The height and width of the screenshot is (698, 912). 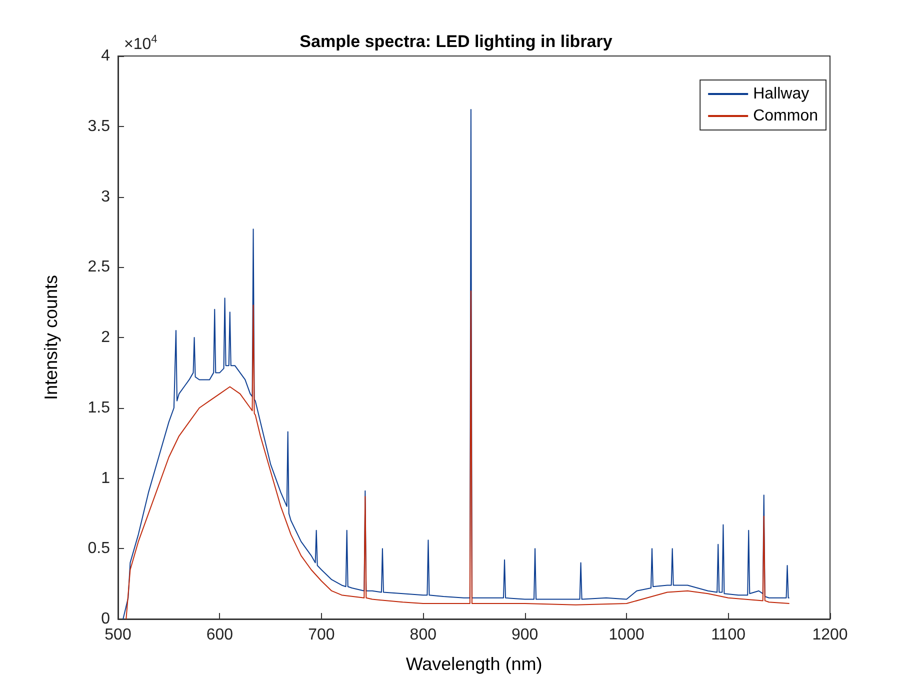 What do you see at coordinates (321, 635) in the screenshot?
I see `x-tick-label: 700` at bounding box center [321, 635].